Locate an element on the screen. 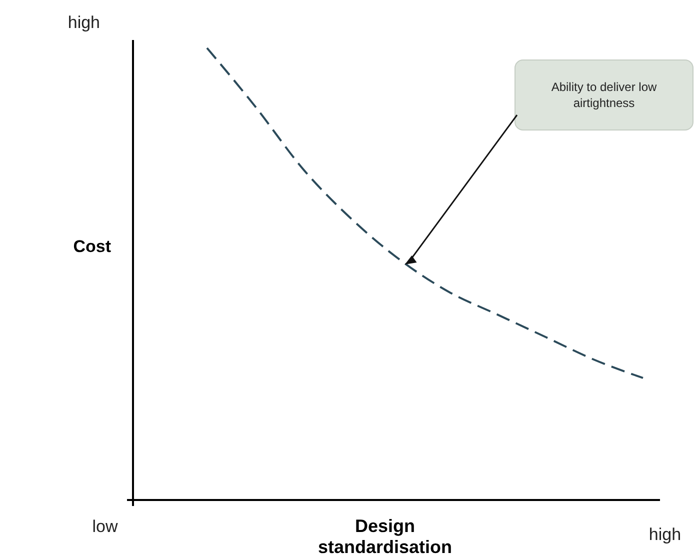 The image size is (697, 555). text: low is located at coordinates (105, 526).